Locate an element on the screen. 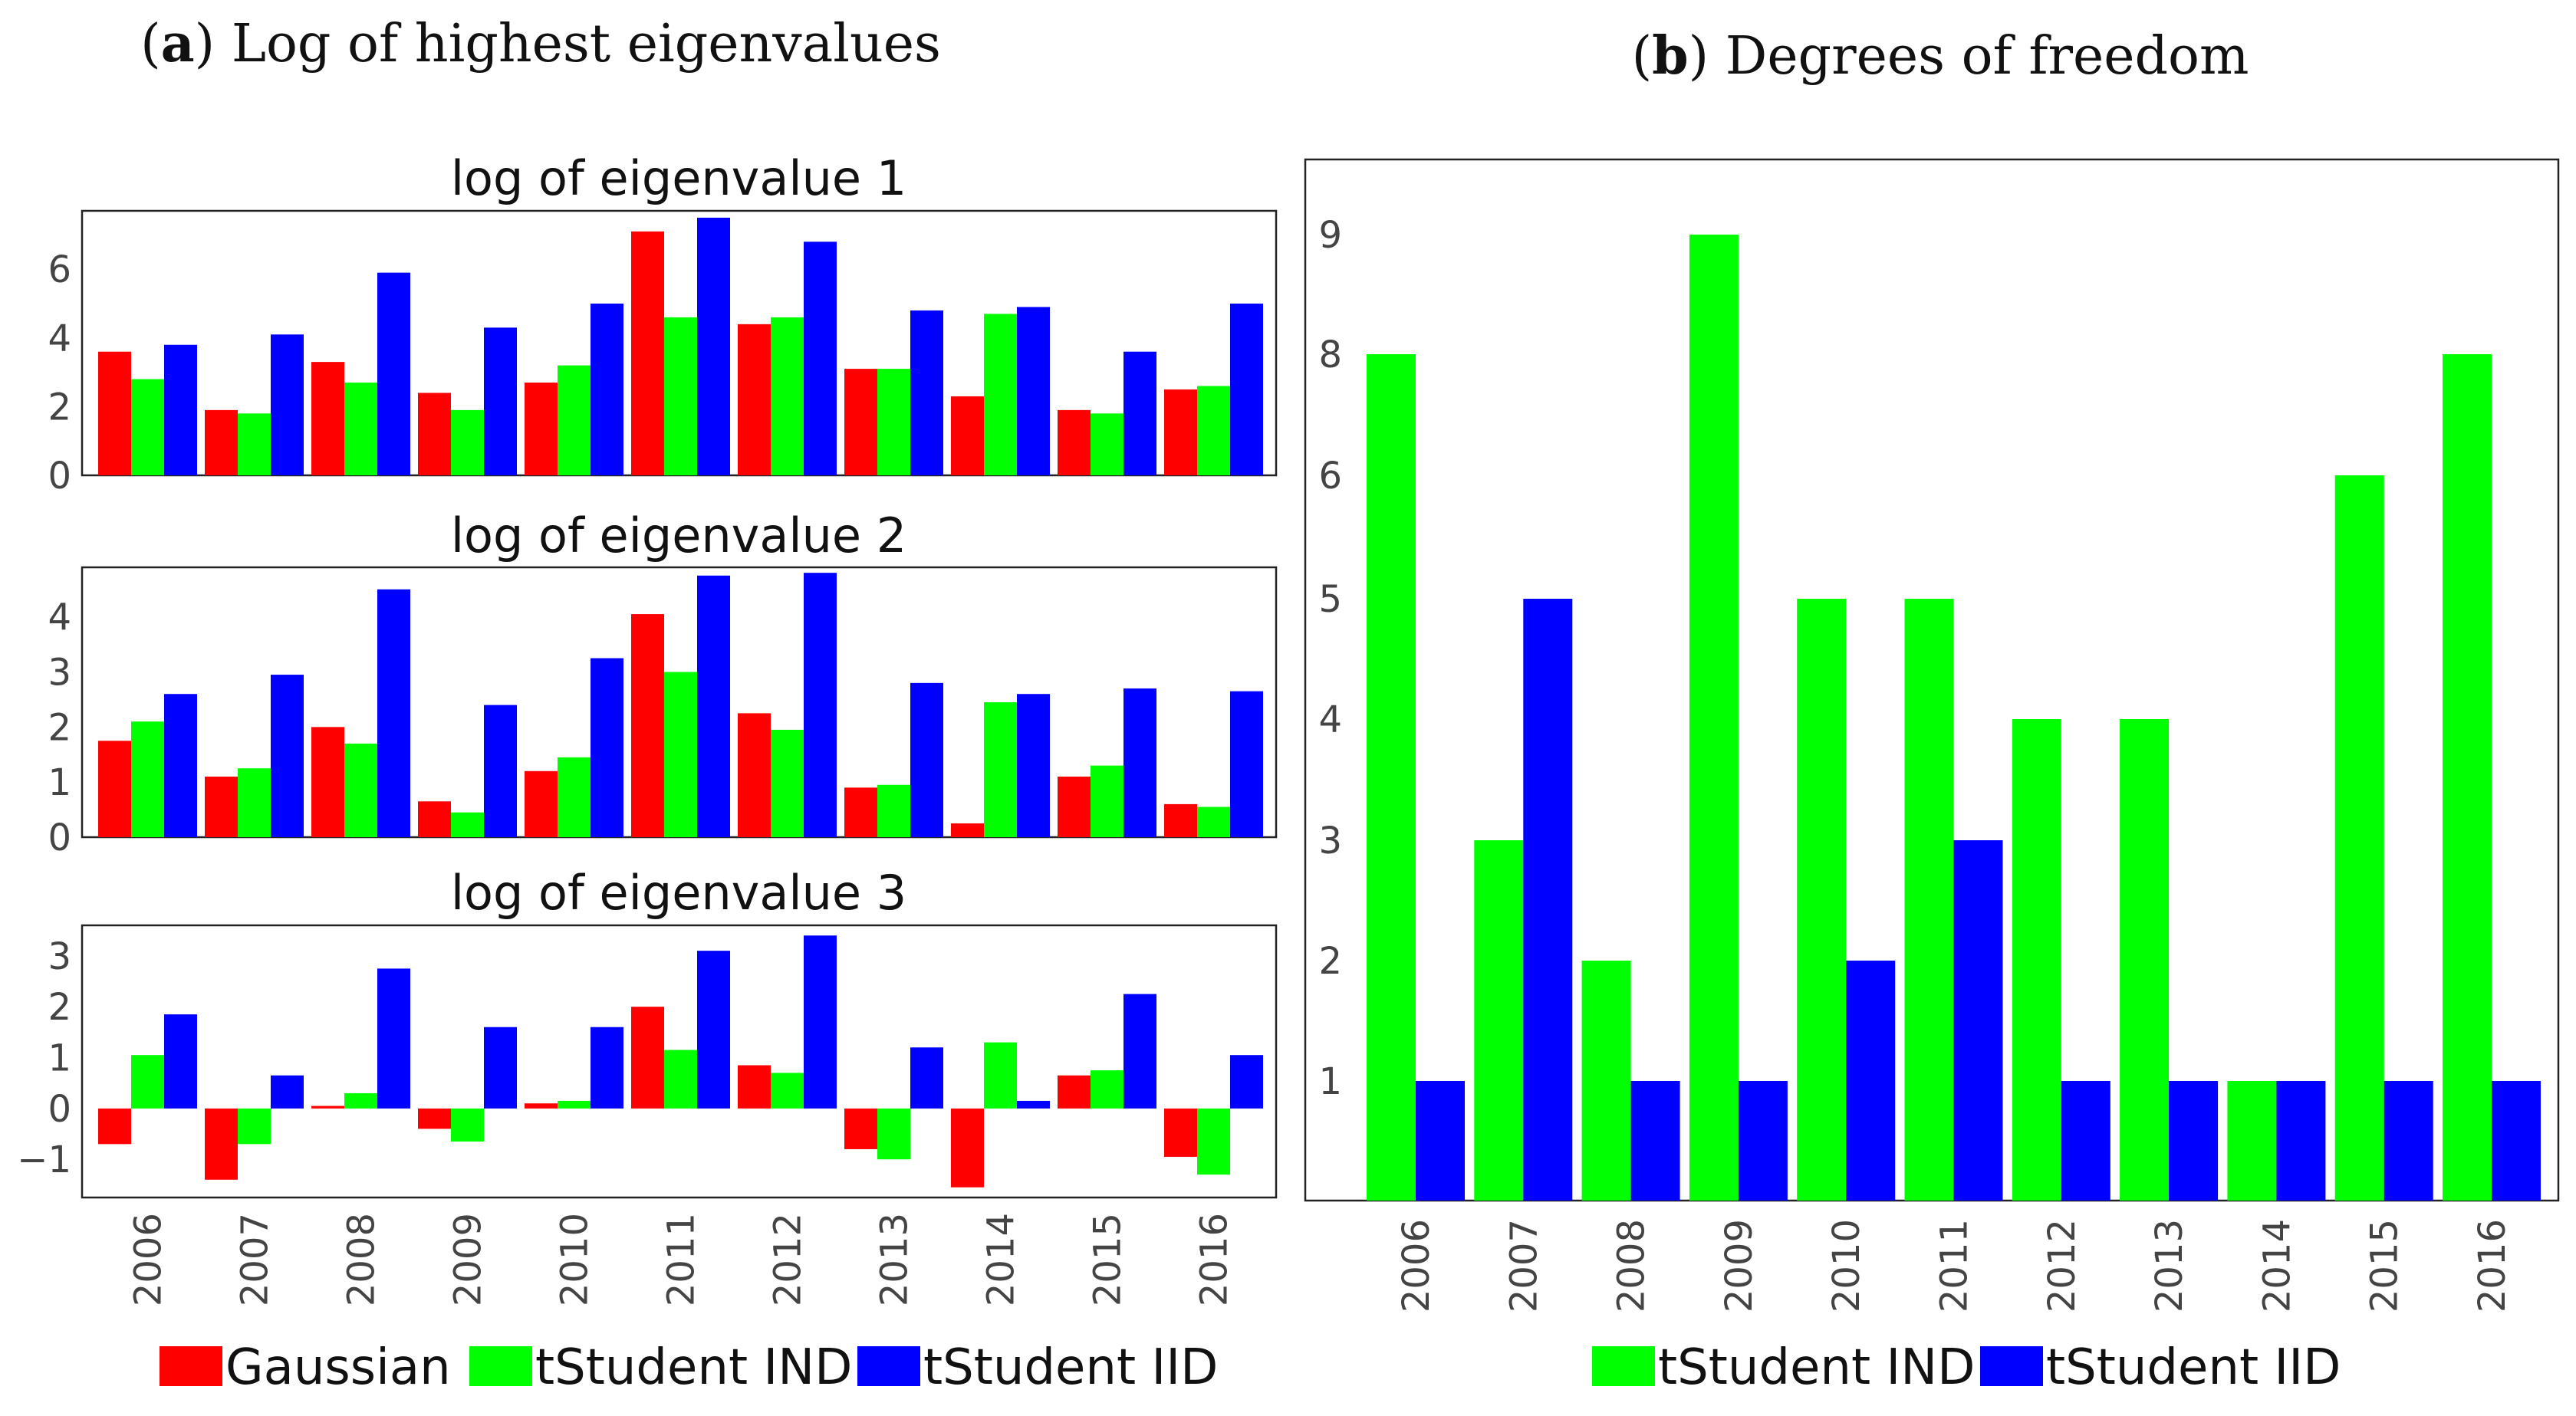  x-tick-label-2008: 2008 is located at coordinates (1631, 1266).